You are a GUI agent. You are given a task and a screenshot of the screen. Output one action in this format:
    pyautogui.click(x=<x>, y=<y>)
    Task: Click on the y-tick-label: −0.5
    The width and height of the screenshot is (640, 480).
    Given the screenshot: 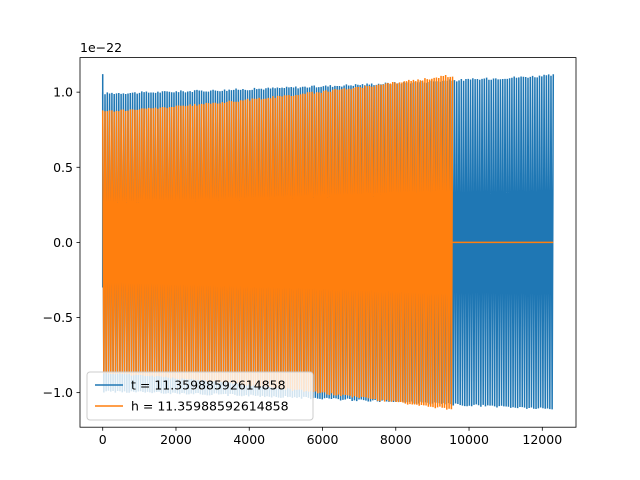 What is the action you would take?
    pyautogui.click(x=58, y=317)
    